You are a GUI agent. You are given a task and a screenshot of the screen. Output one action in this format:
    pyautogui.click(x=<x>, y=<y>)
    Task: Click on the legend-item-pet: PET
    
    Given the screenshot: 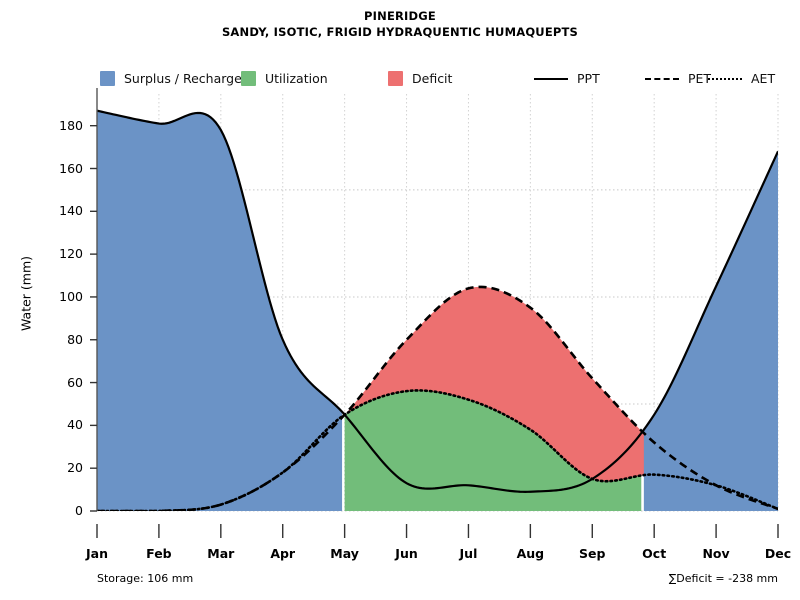 What is the action you would take?
    pyautogui.click(x=678, y=78)
    